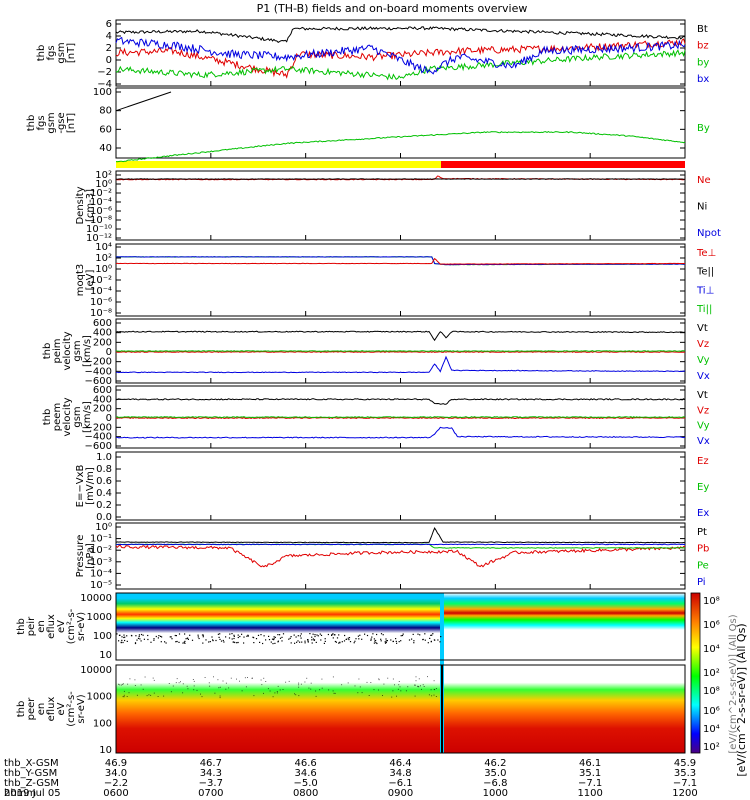  What do you see at coordinates (90, 556) in the screenshot?
I see `ylabel-line: [nPa]` at bounding box center [90, 556].